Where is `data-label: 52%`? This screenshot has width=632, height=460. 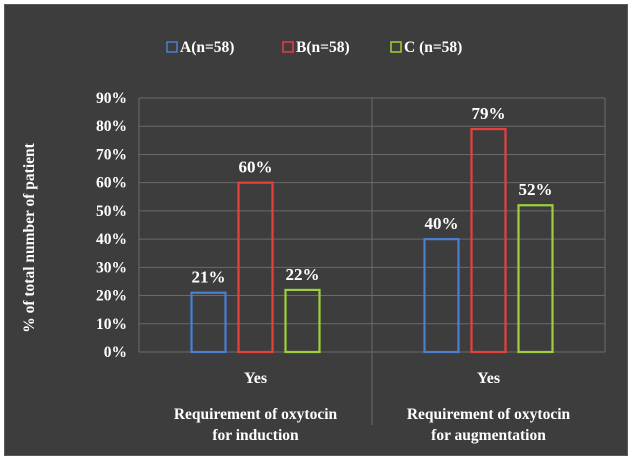
data-label: 52% is located at coordinates (536, 189).